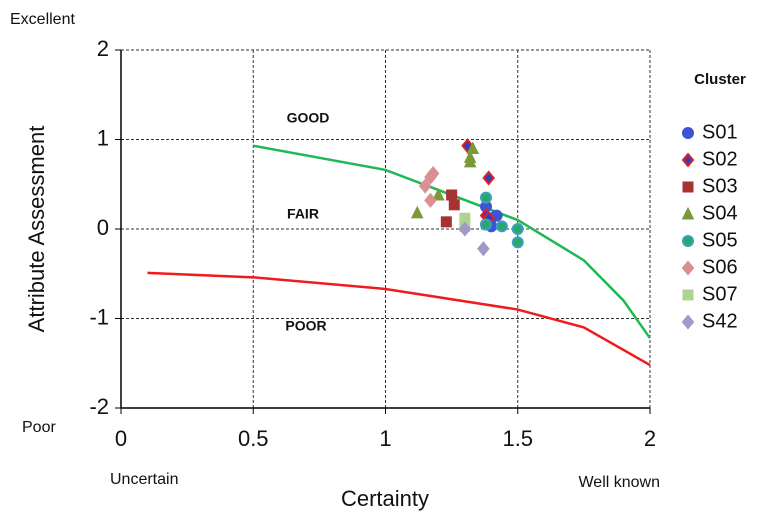 This screenshot has width=764, height=522. Describe the element at coordinates (399, 319) in the screenshot. I see `curve` at that location.